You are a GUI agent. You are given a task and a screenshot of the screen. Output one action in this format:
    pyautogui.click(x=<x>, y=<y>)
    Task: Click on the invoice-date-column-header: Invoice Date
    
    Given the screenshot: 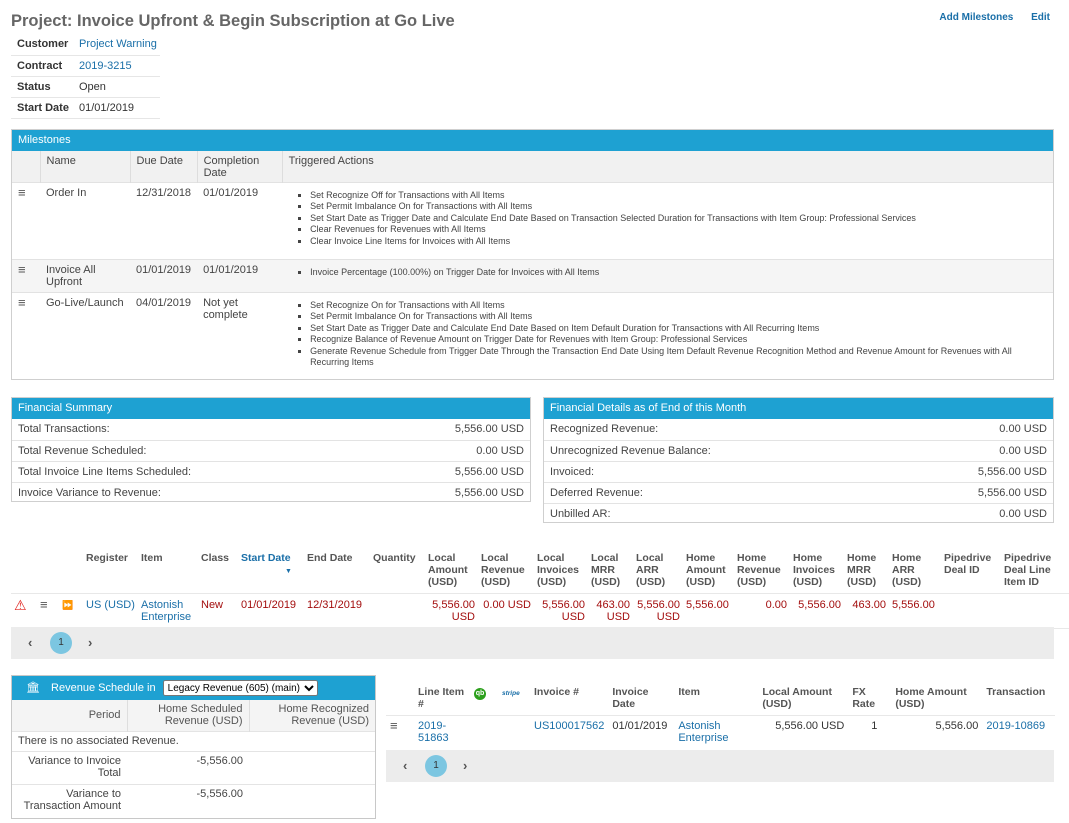 What is the action you would take?
    pyautogui.click(x=630, y=698)
    